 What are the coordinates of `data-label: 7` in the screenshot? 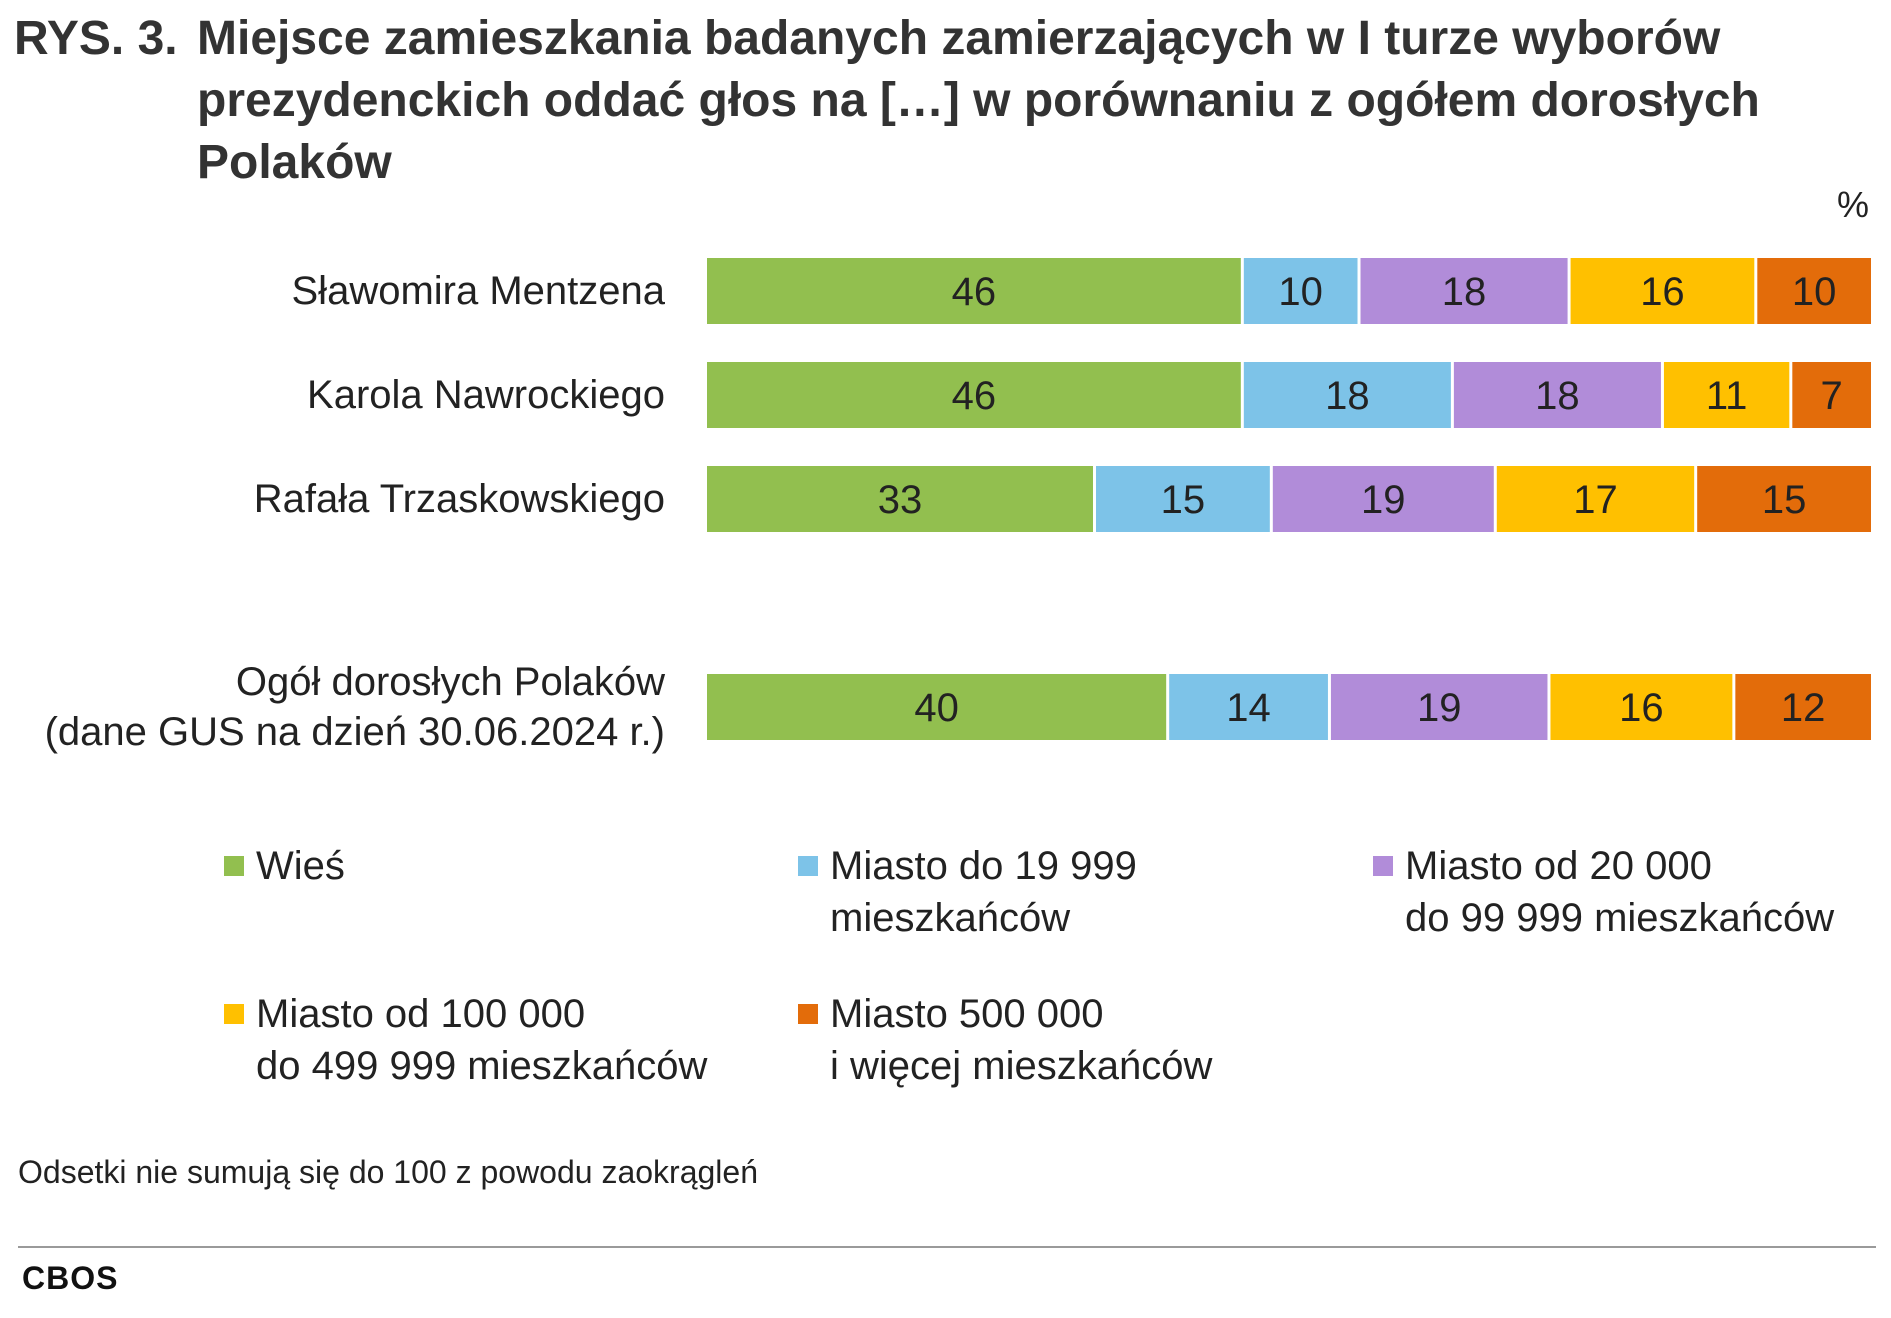 It's located at (1832, 396).